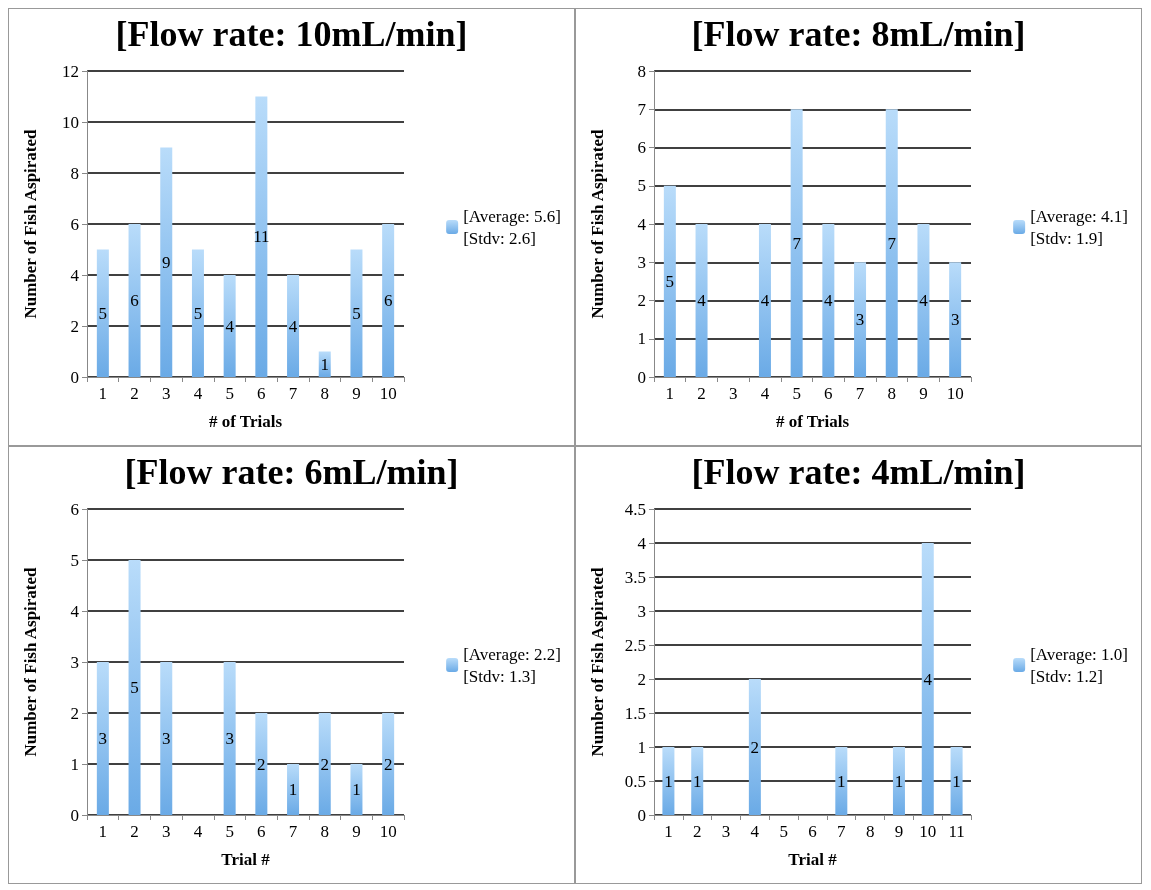  I want to click on x-tick-label: 7, so click(293, 393).